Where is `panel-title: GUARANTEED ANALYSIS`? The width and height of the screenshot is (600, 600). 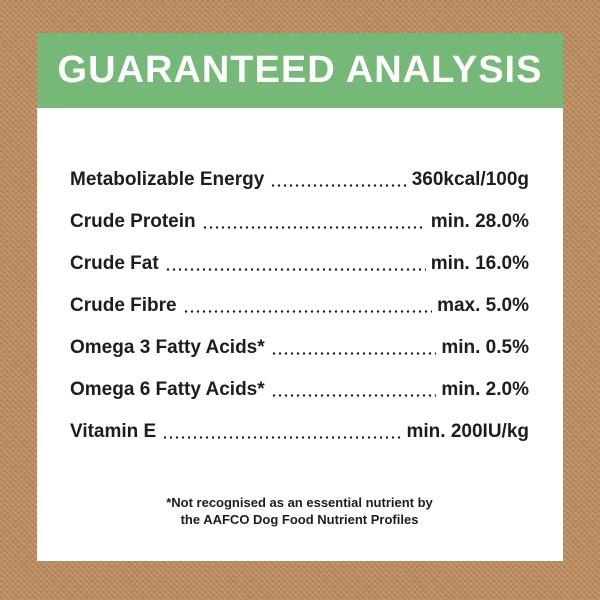
panel-title: GUARANTEED ANALYSIS is located at coordinates (300, 70).